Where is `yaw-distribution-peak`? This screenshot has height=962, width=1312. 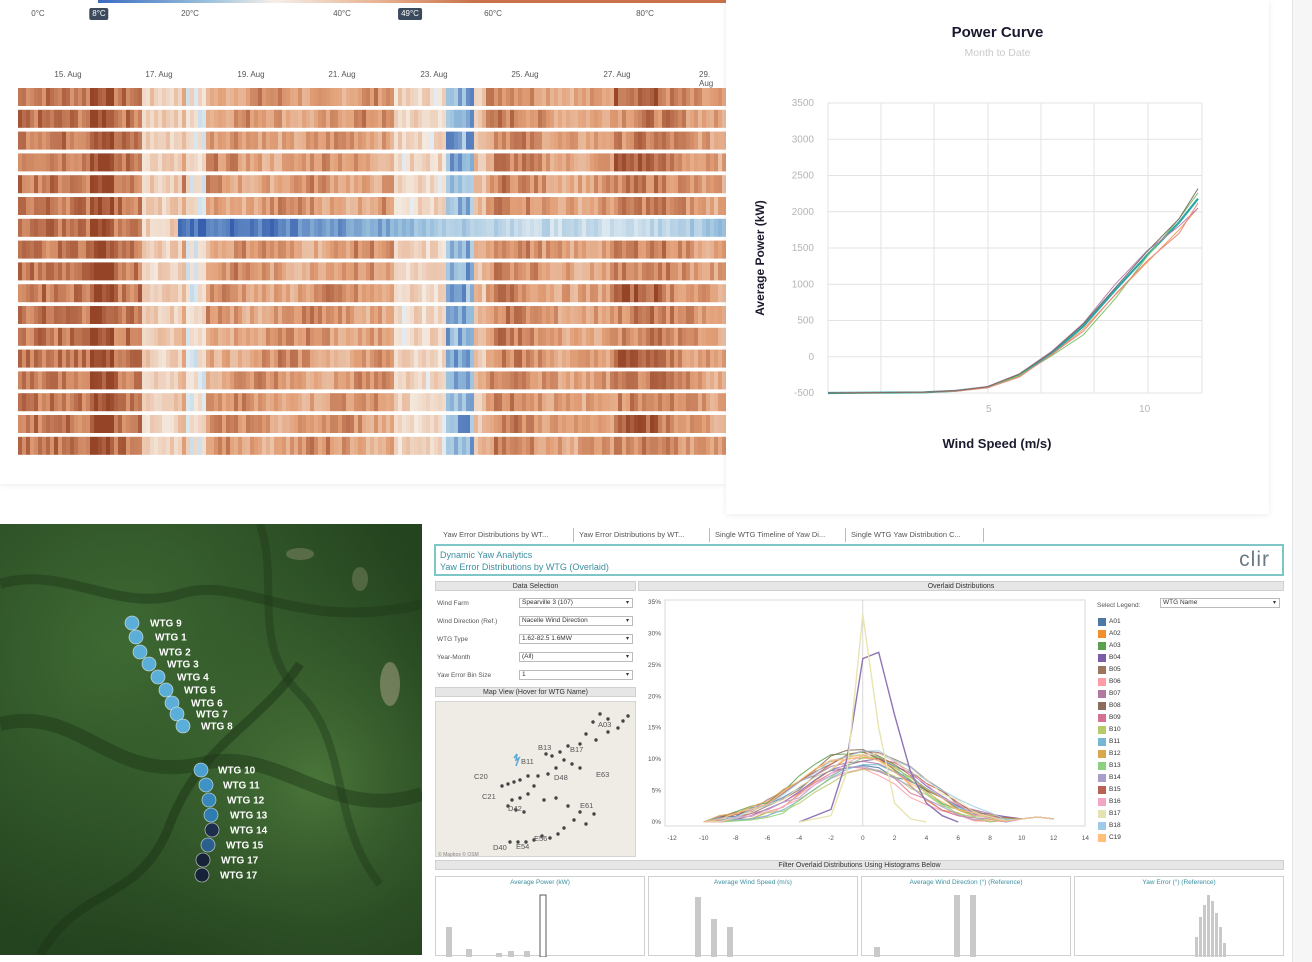 yaw-distribution-peak is located at coordinates (863, 718).